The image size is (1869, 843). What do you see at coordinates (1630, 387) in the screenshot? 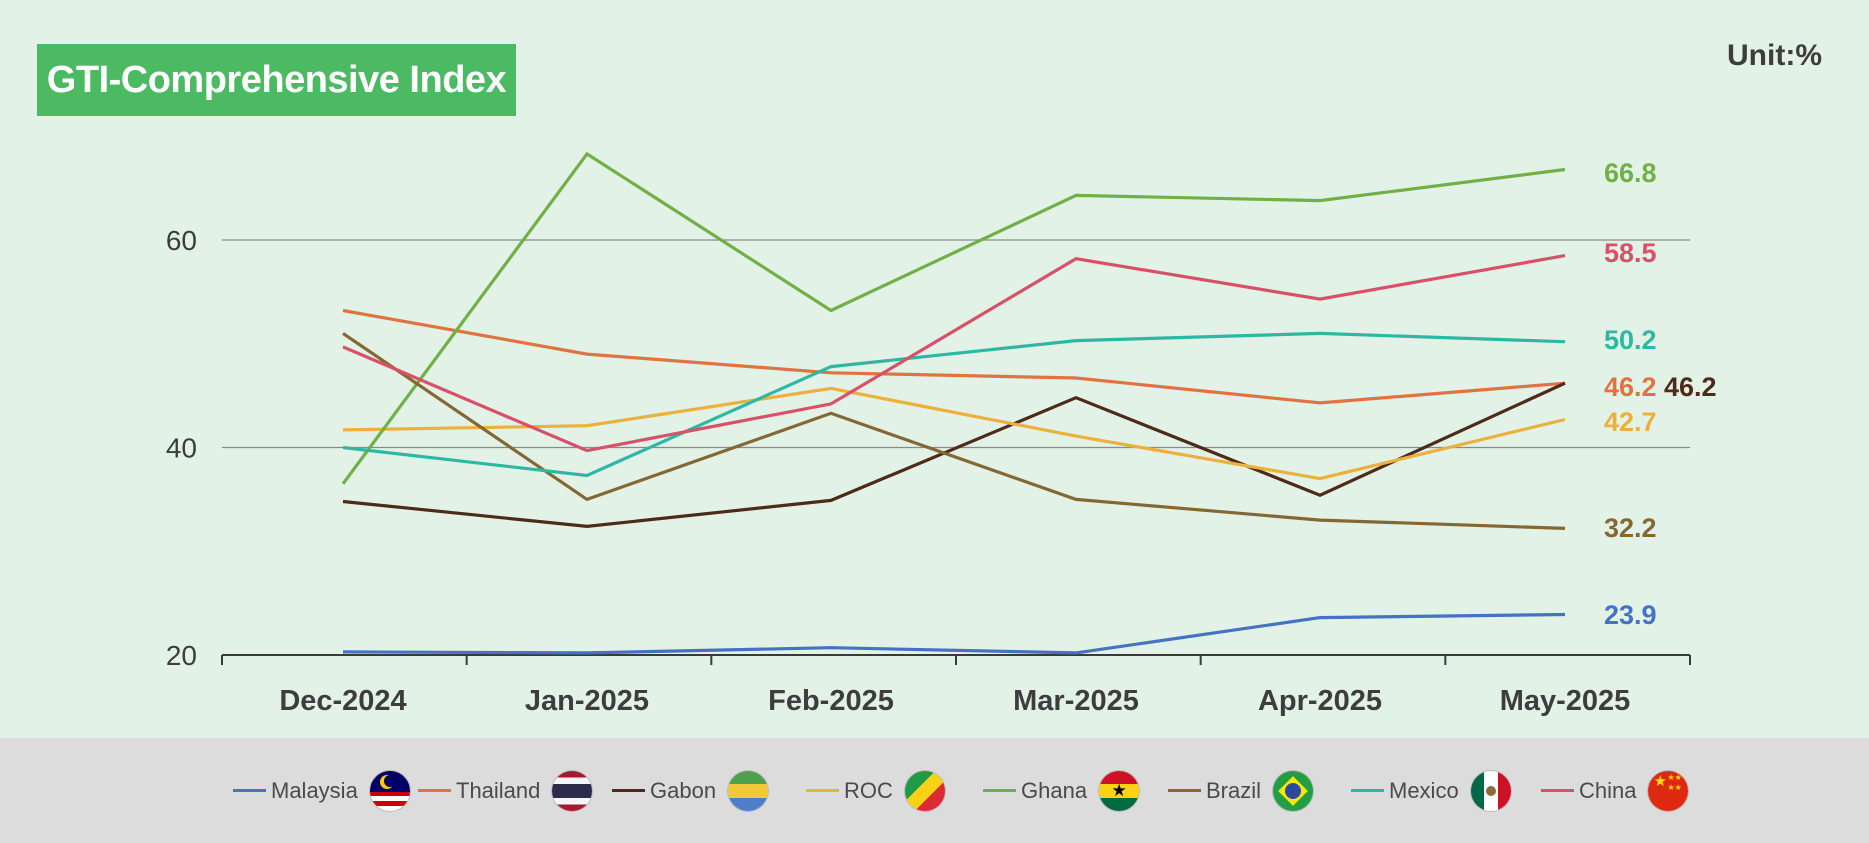
I see `end-label-thailand: 46.2` at bounding box center [1630, 387].